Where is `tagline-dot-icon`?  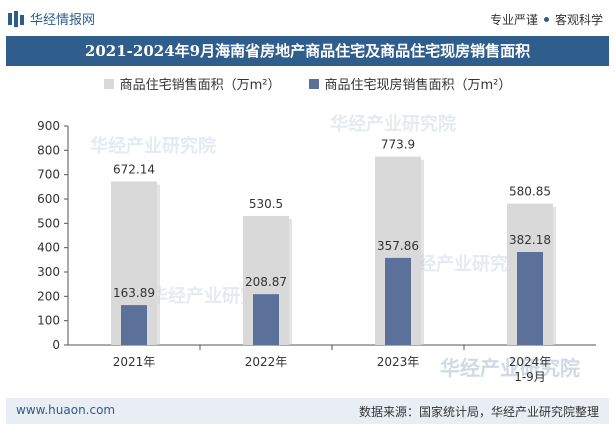
tagline-dot-icon is located at coordinates (546, 19).